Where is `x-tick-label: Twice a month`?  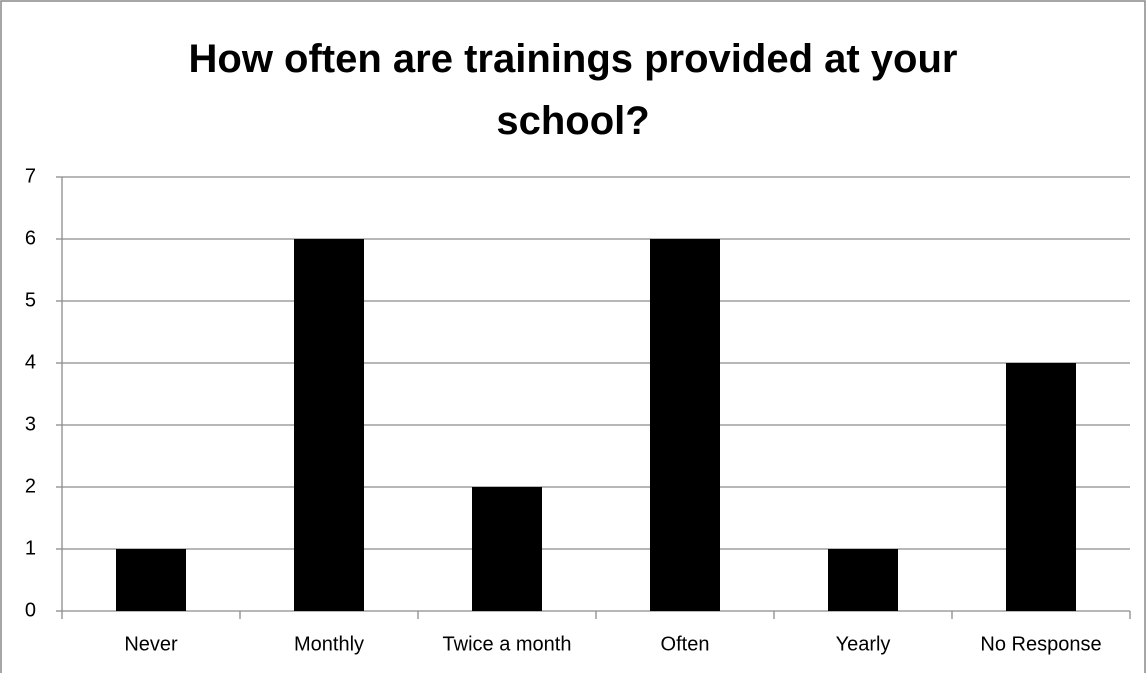
x-tick-label: Twice a month is located at coordinates (507, 644).